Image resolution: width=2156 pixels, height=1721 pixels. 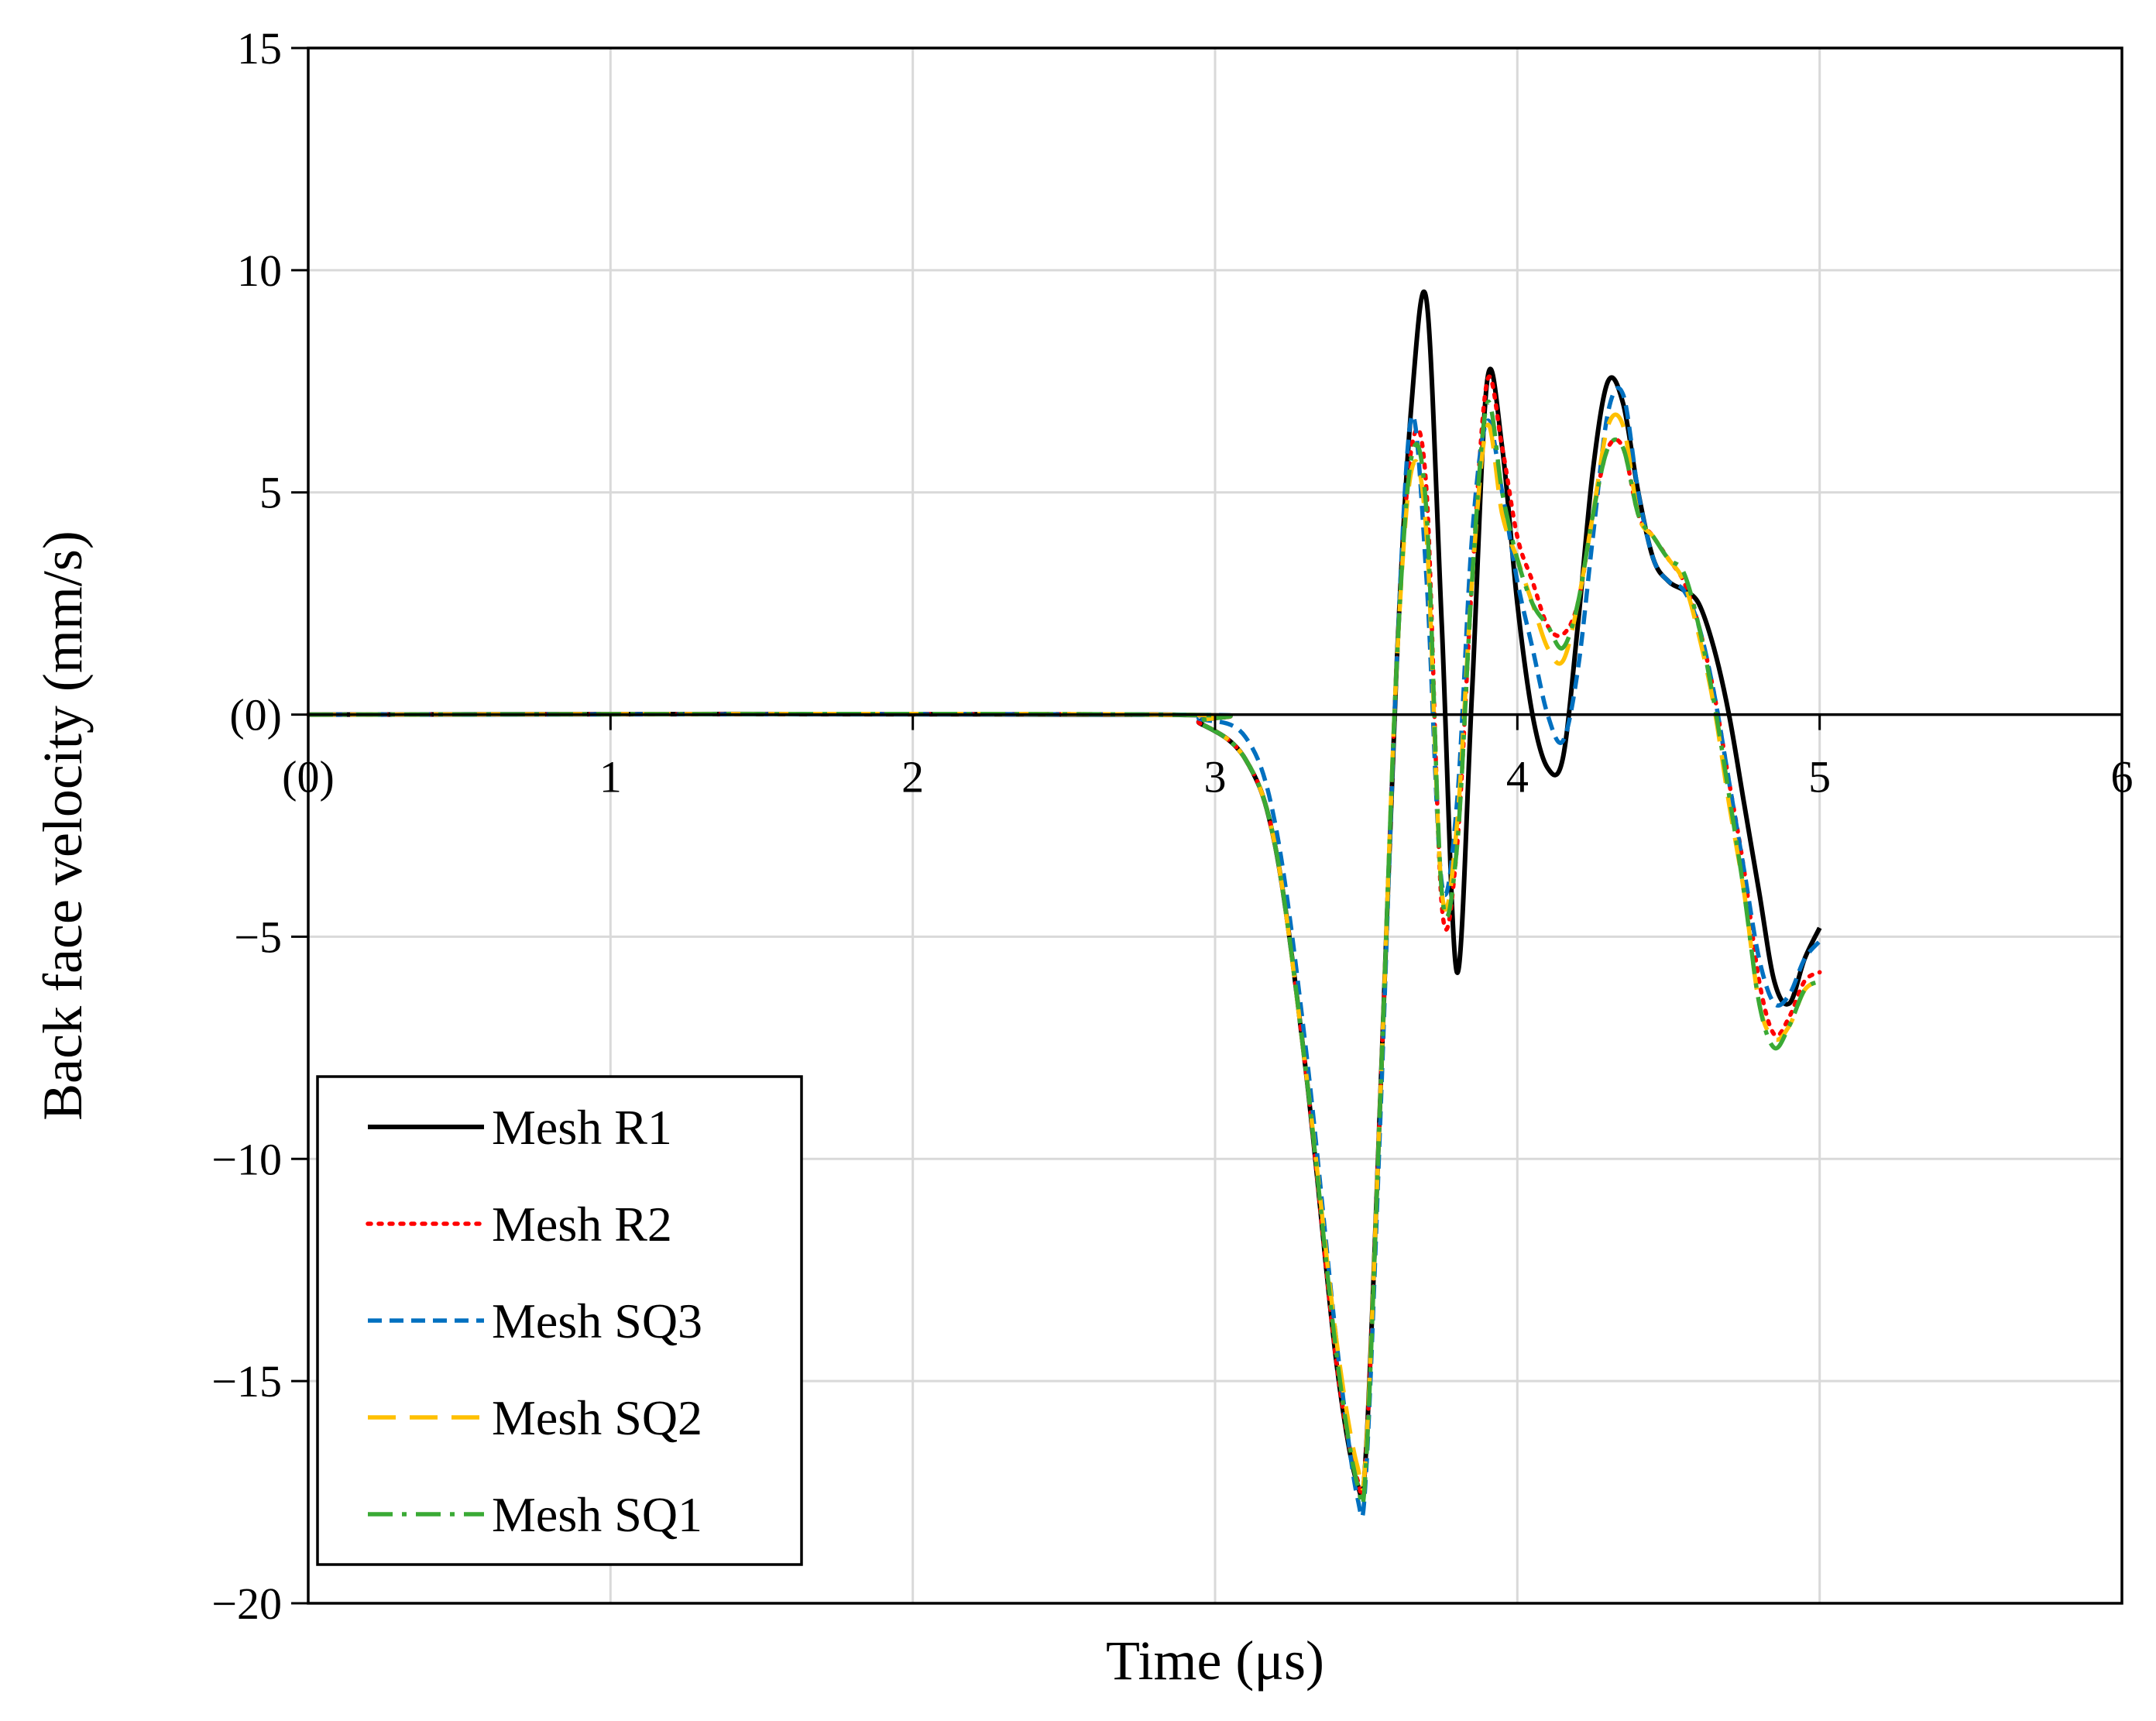 I want to click on x-tick-label: 3, so click(x=1216, y=777).